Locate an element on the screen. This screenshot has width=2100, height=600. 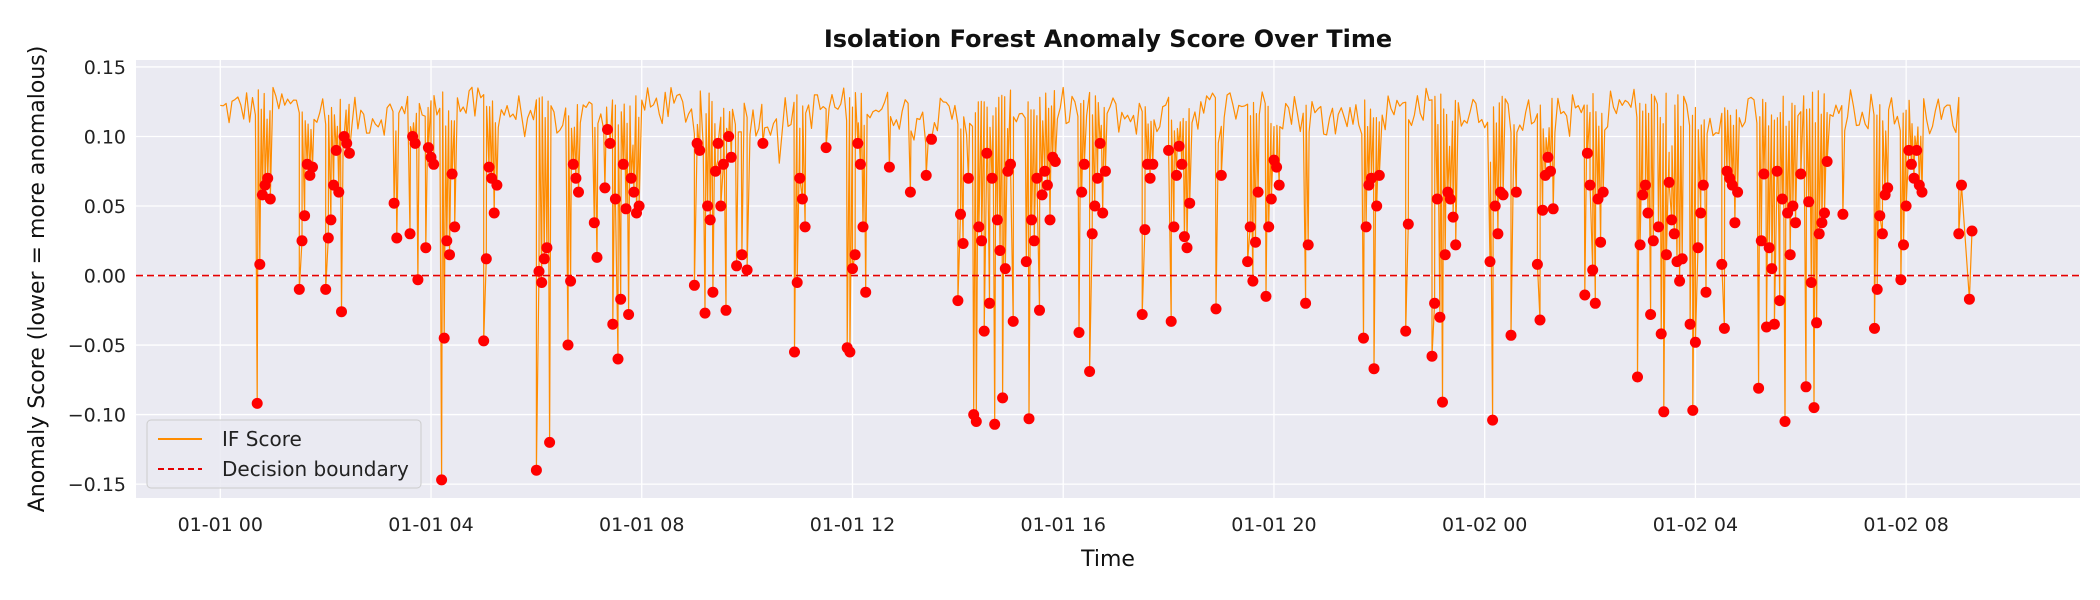
y-tick-label: 0.00 is located at coordinates (105, 277).